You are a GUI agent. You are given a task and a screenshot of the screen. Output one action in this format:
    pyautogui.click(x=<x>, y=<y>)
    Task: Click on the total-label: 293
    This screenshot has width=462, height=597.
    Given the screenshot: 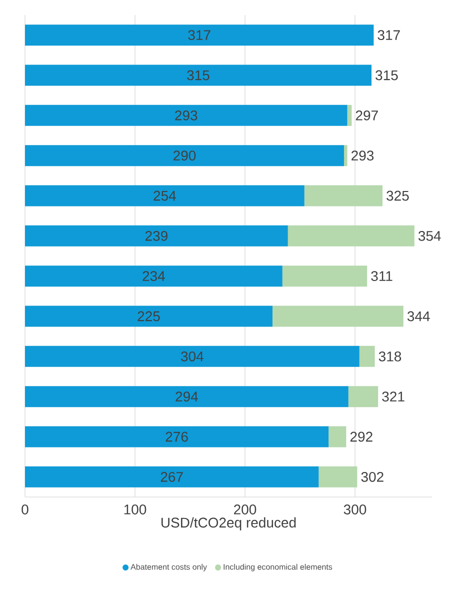 What is the action you would take?
    pyautogui.click(x=363, y=155)
    